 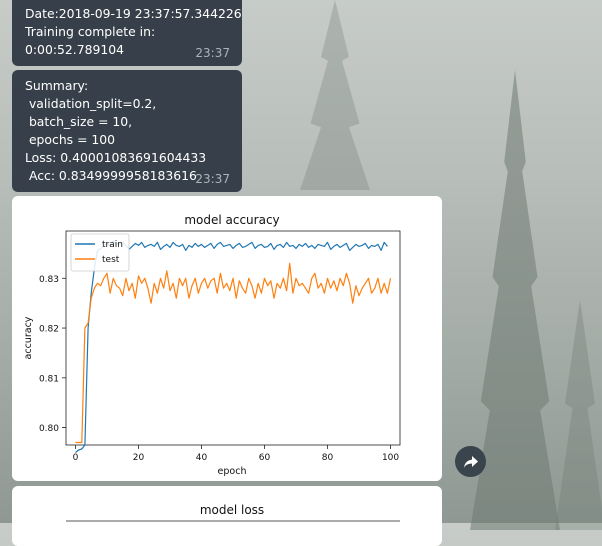 I want to click on legend: train test, so click(x=100, y=252).